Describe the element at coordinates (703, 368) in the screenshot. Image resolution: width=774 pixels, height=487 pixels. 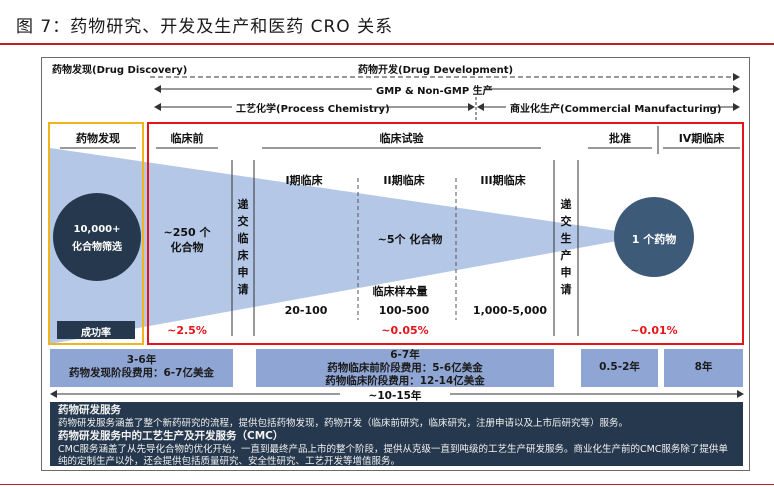
I see `phase4-duration-bar: 8年` at that location.